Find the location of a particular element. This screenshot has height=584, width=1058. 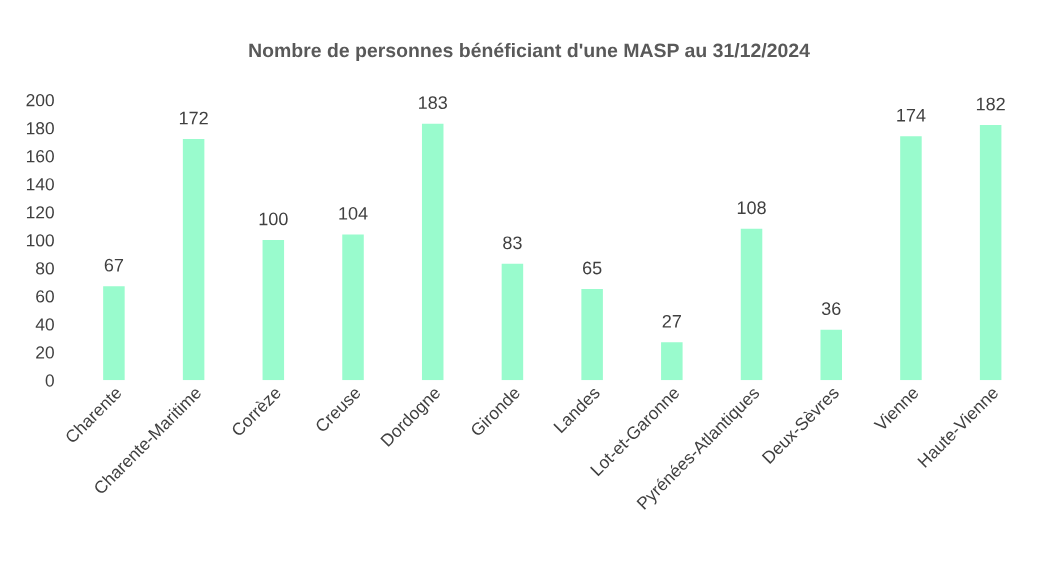

data-label: 67 is located at coordinates (114, 265).